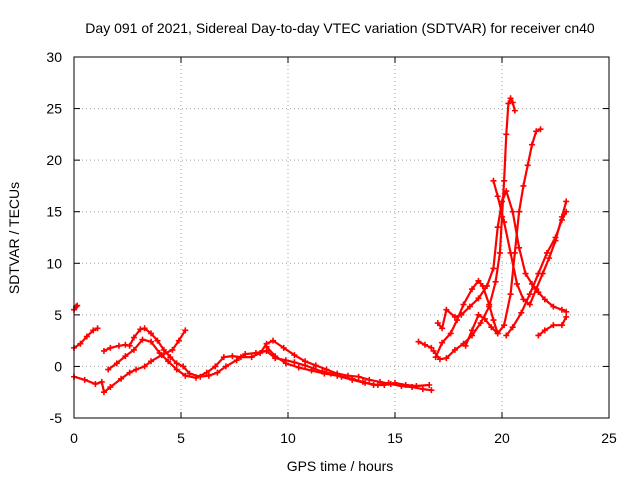 This screenshot has height=480, width=640. Describe the element at coordinates (56, 418) in the screenshot. I see `y-tick-label: -5` at that location.